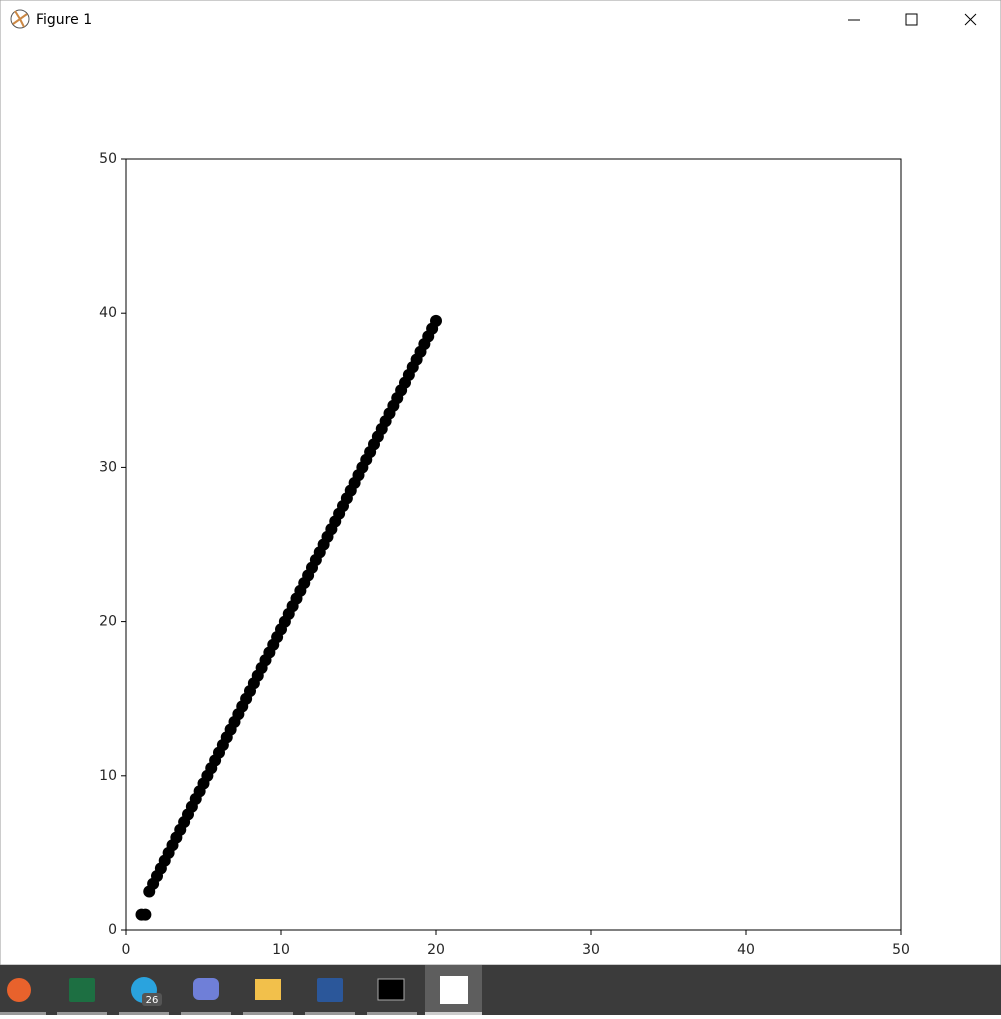  I want to click on word-icon, so click(330, 990).